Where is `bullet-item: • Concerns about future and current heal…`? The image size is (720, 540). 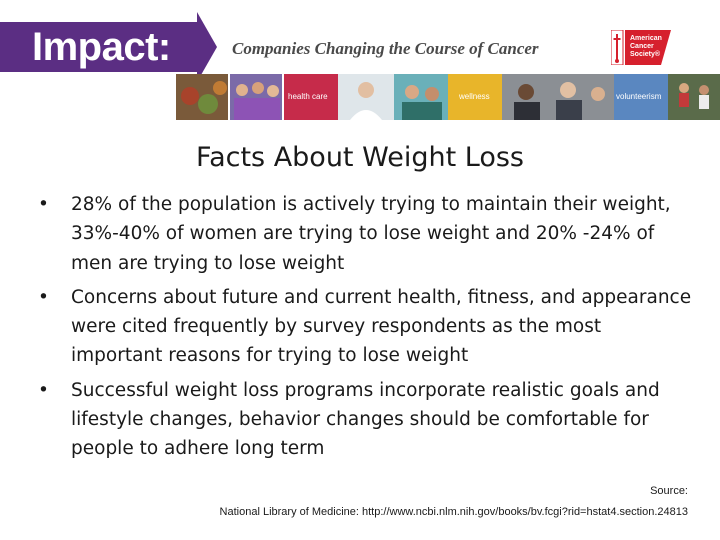
bullet-item: • Concerns about future and current heal… is located at coordinates (368, 327).